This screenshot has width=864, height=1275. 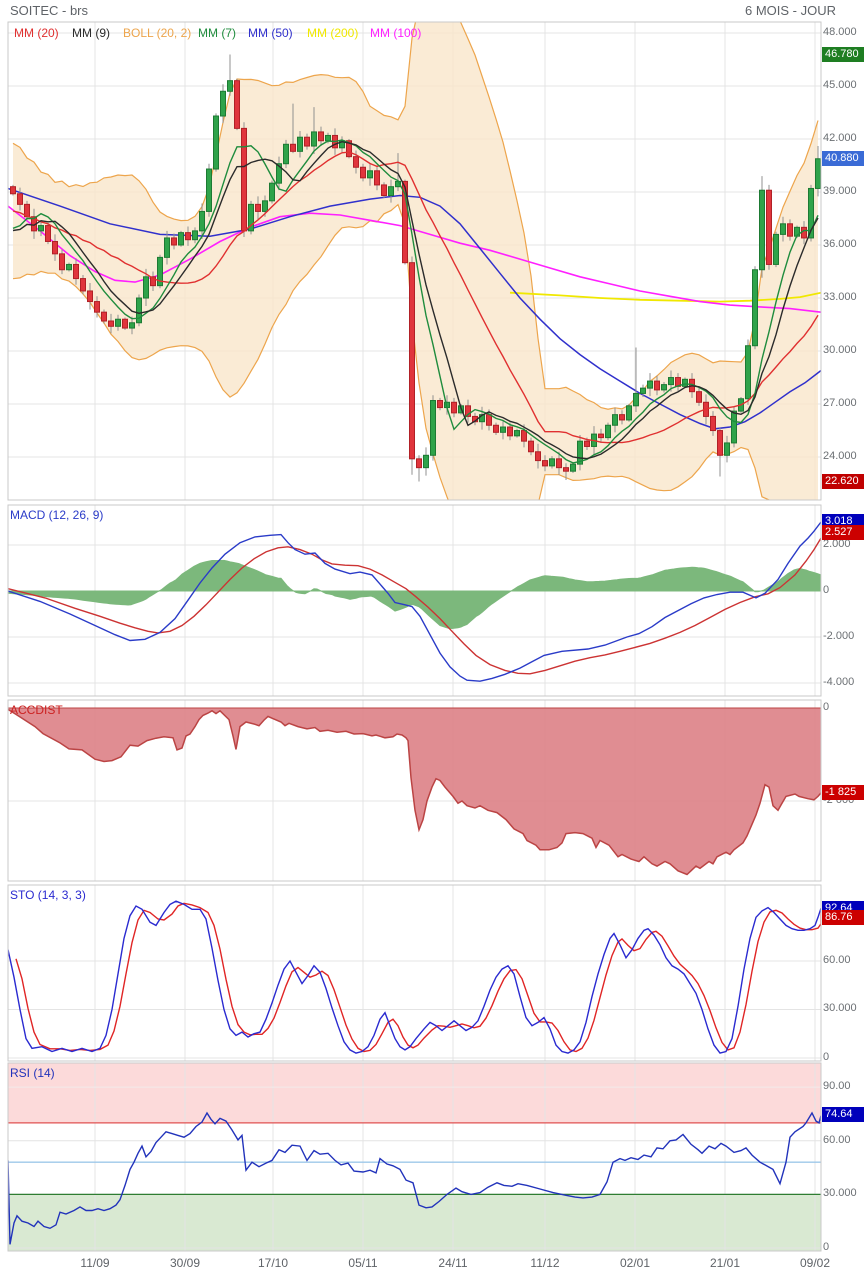 What do you see at coordinates (414, 1178) in the screenshot?
I see `rsi-line` at bounding box center [414, 1178].